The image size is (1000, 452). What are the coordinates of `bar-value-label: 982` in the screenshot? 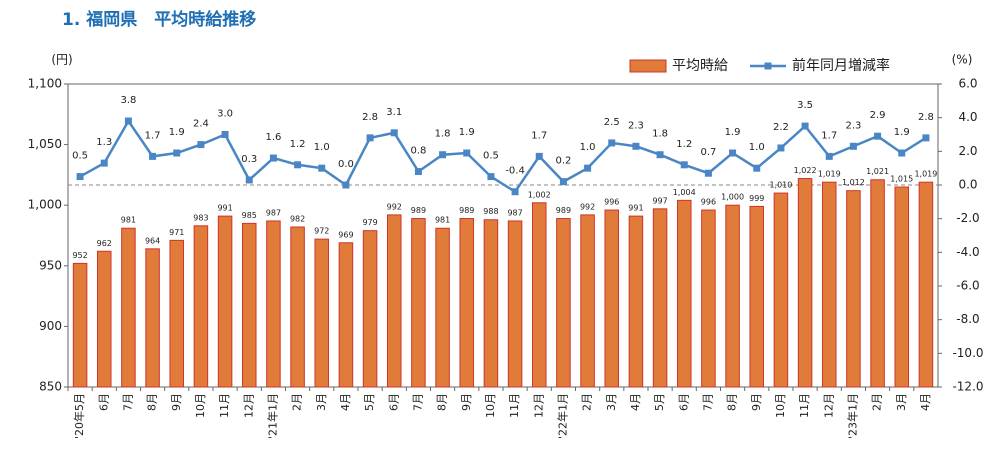 It's located at (297, 219).